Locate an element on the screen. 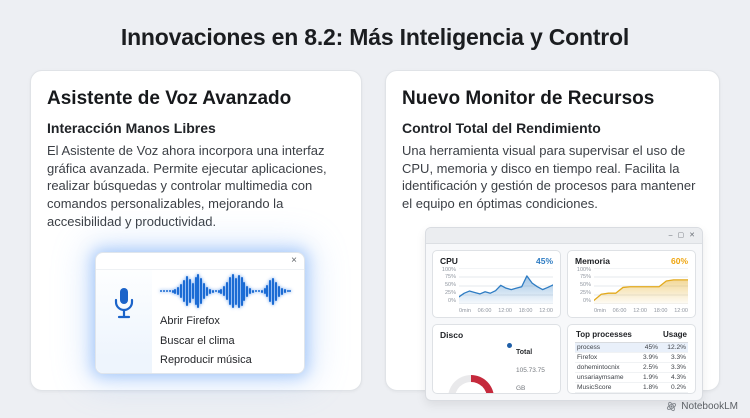  axis-tick-label: 0% is located at coordinates (587, 300).